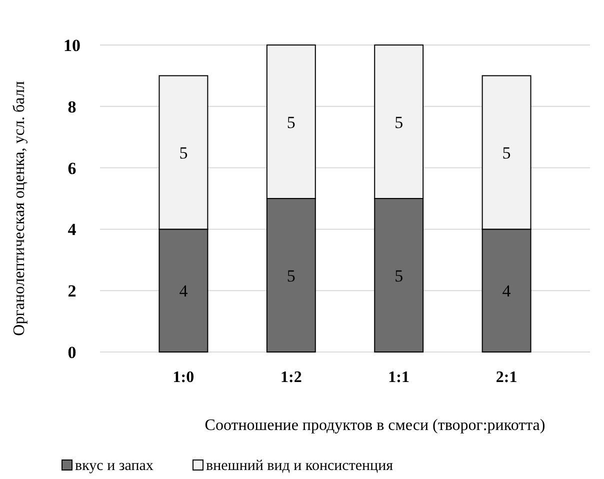 Image resolution: width=604 pixels, height=479 pixels. What do you see at coordinates (72, 168) in the screenshot?
I see `y-tick-label: 6` at bounding box center [72, 168].